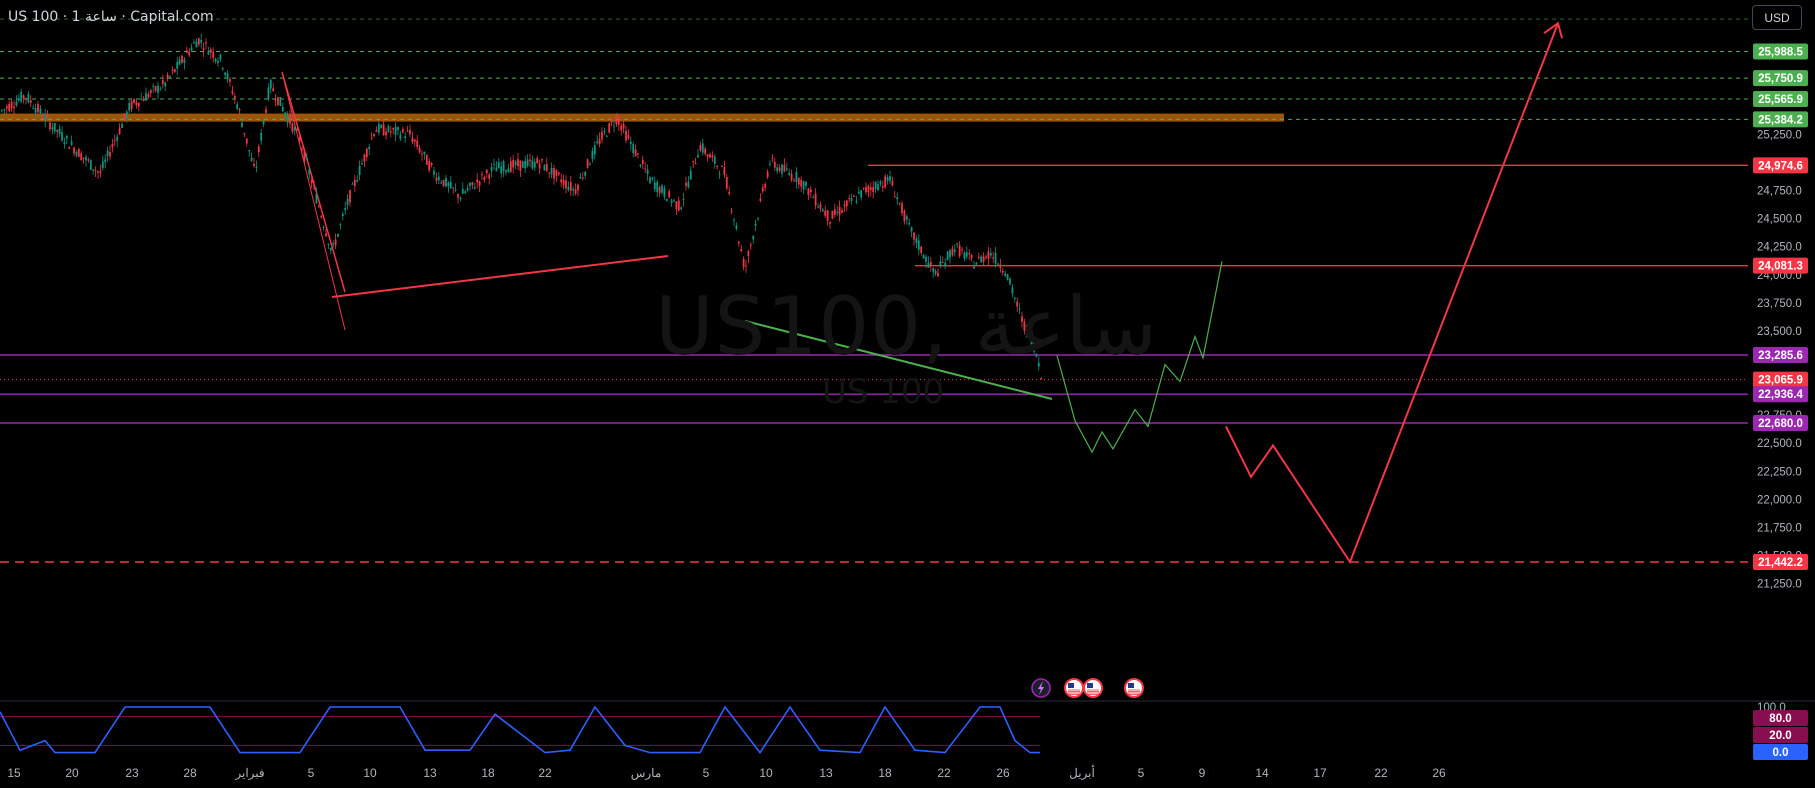 Image resolution: width=1815 pixels, height=788 pixels. What do you see at coordinates (190, 773) in the screenshot?
I see `time-tick-label: 28` at bounding box center [190, 773].